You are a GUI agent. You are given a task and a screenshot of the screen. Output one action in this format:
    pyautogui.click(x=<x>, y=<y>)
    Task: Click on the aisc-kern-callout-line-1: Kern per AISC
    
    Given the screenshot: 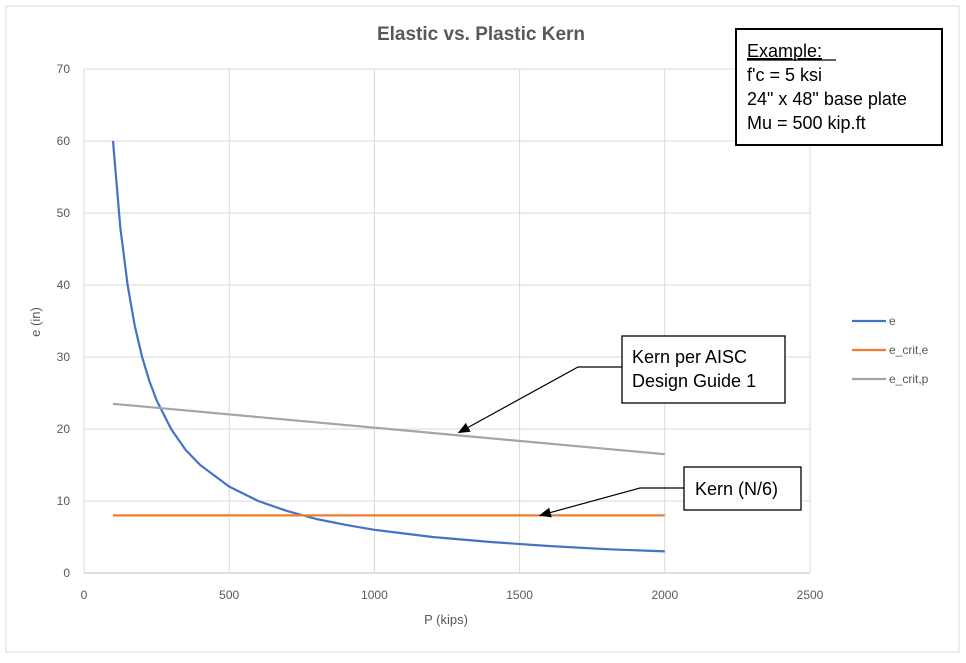 What is the action you would take?
    pyautogui.click(x=689, y=357)
    